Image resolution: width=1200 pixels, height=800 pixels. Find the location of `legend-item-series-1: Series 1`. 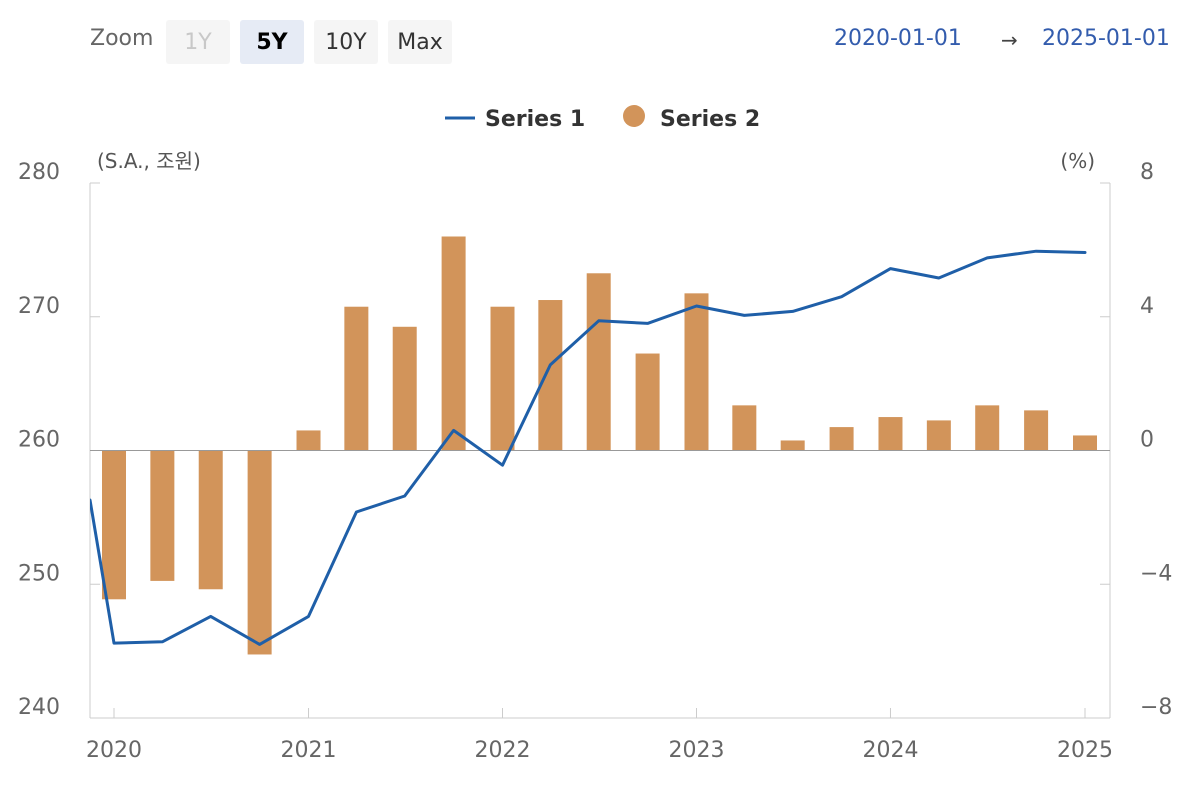

legend-item-series-1: Series 1 is located at coordinates (515, 119).